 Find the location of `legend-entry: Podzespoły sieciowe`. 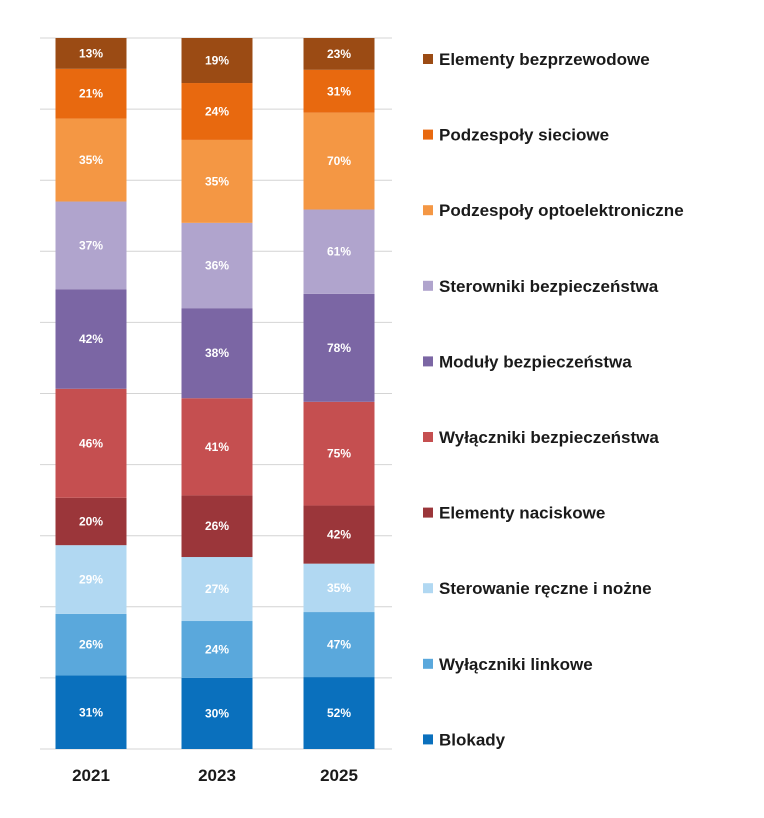

legend-entry: Podzespoły sieciowe is located at coordinates (524, 135).